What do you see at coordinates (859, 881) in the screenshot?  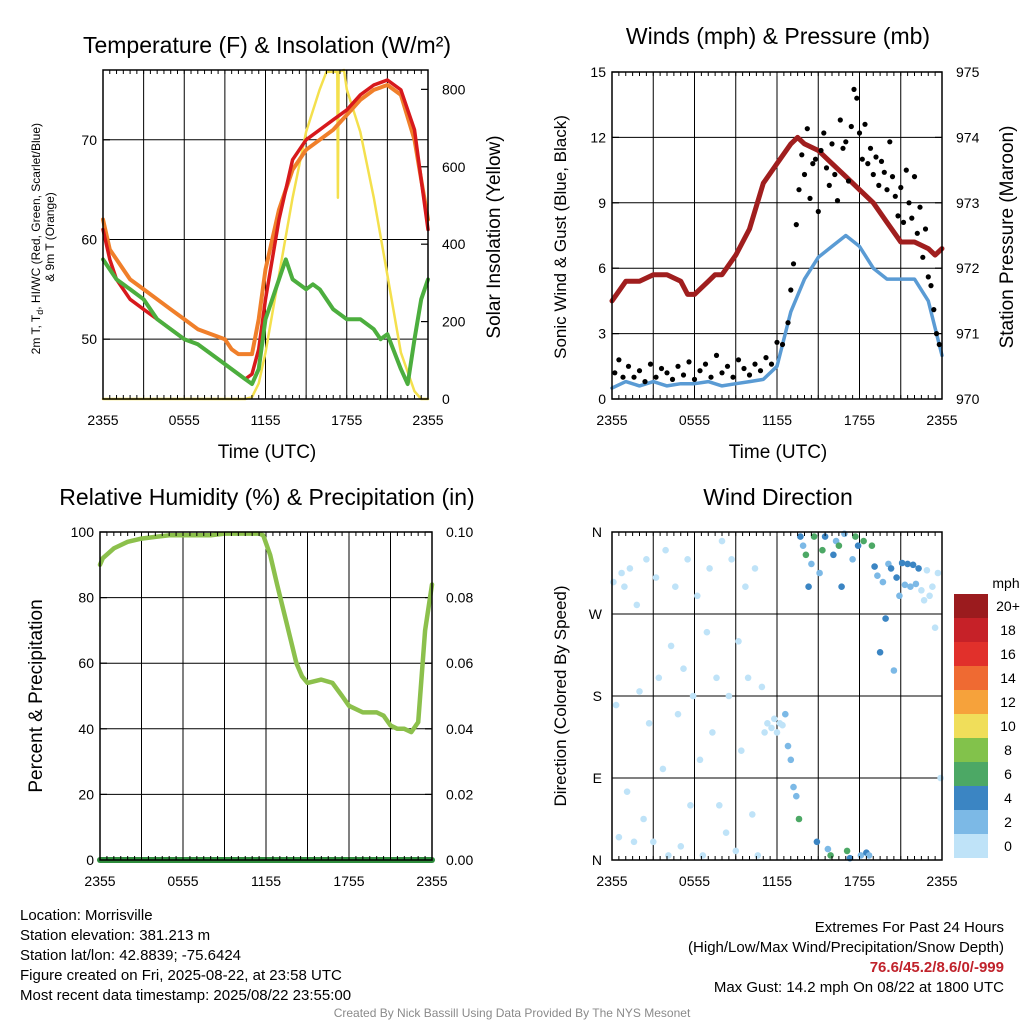 I see `wind_direction-x-tick-label: 1755` at bounding box center [859, 881].